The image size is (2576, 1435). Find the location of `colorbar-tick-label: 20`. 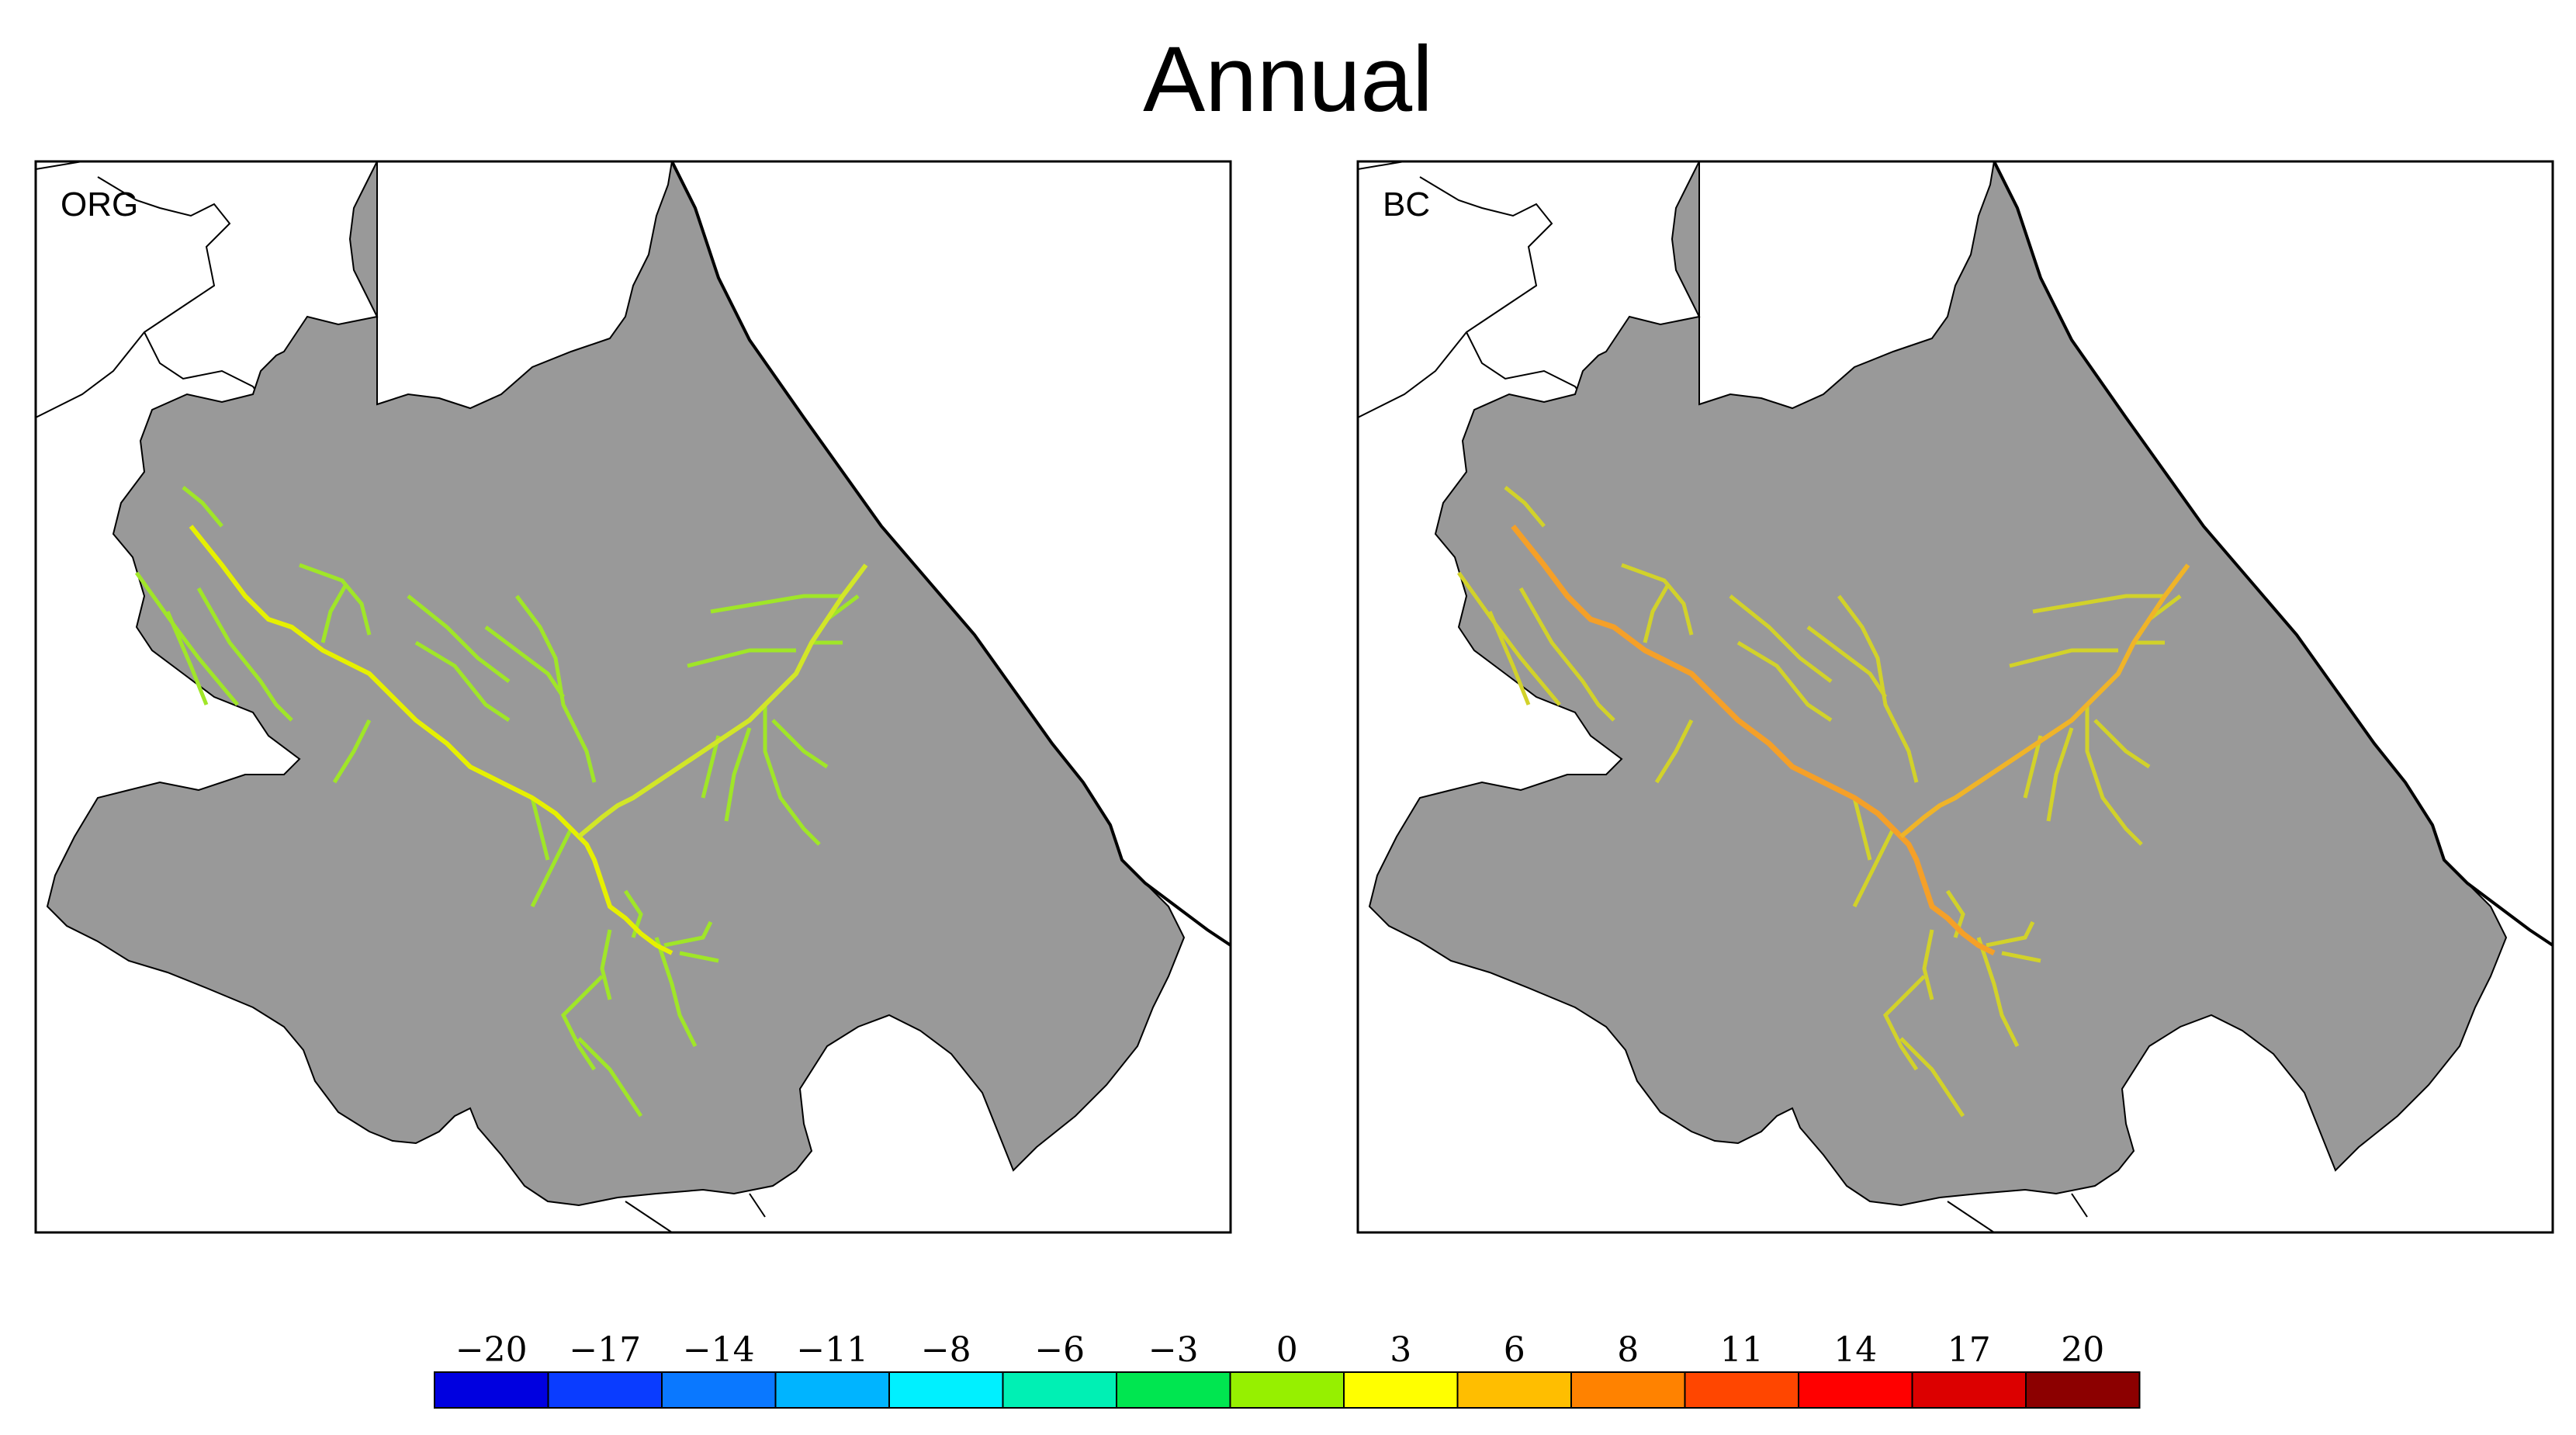

colorbar-tick-label: 20 is located at coordinates (2082, 1350).